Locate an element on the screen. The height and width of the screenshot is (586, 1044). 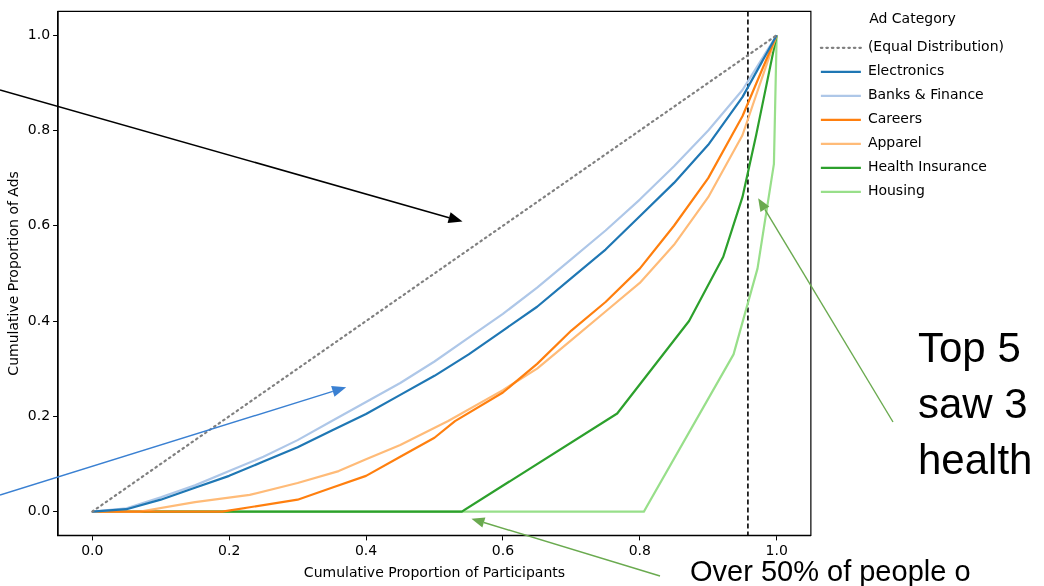
x-tick-label: 0.8 is located at coordinates (639, 550).